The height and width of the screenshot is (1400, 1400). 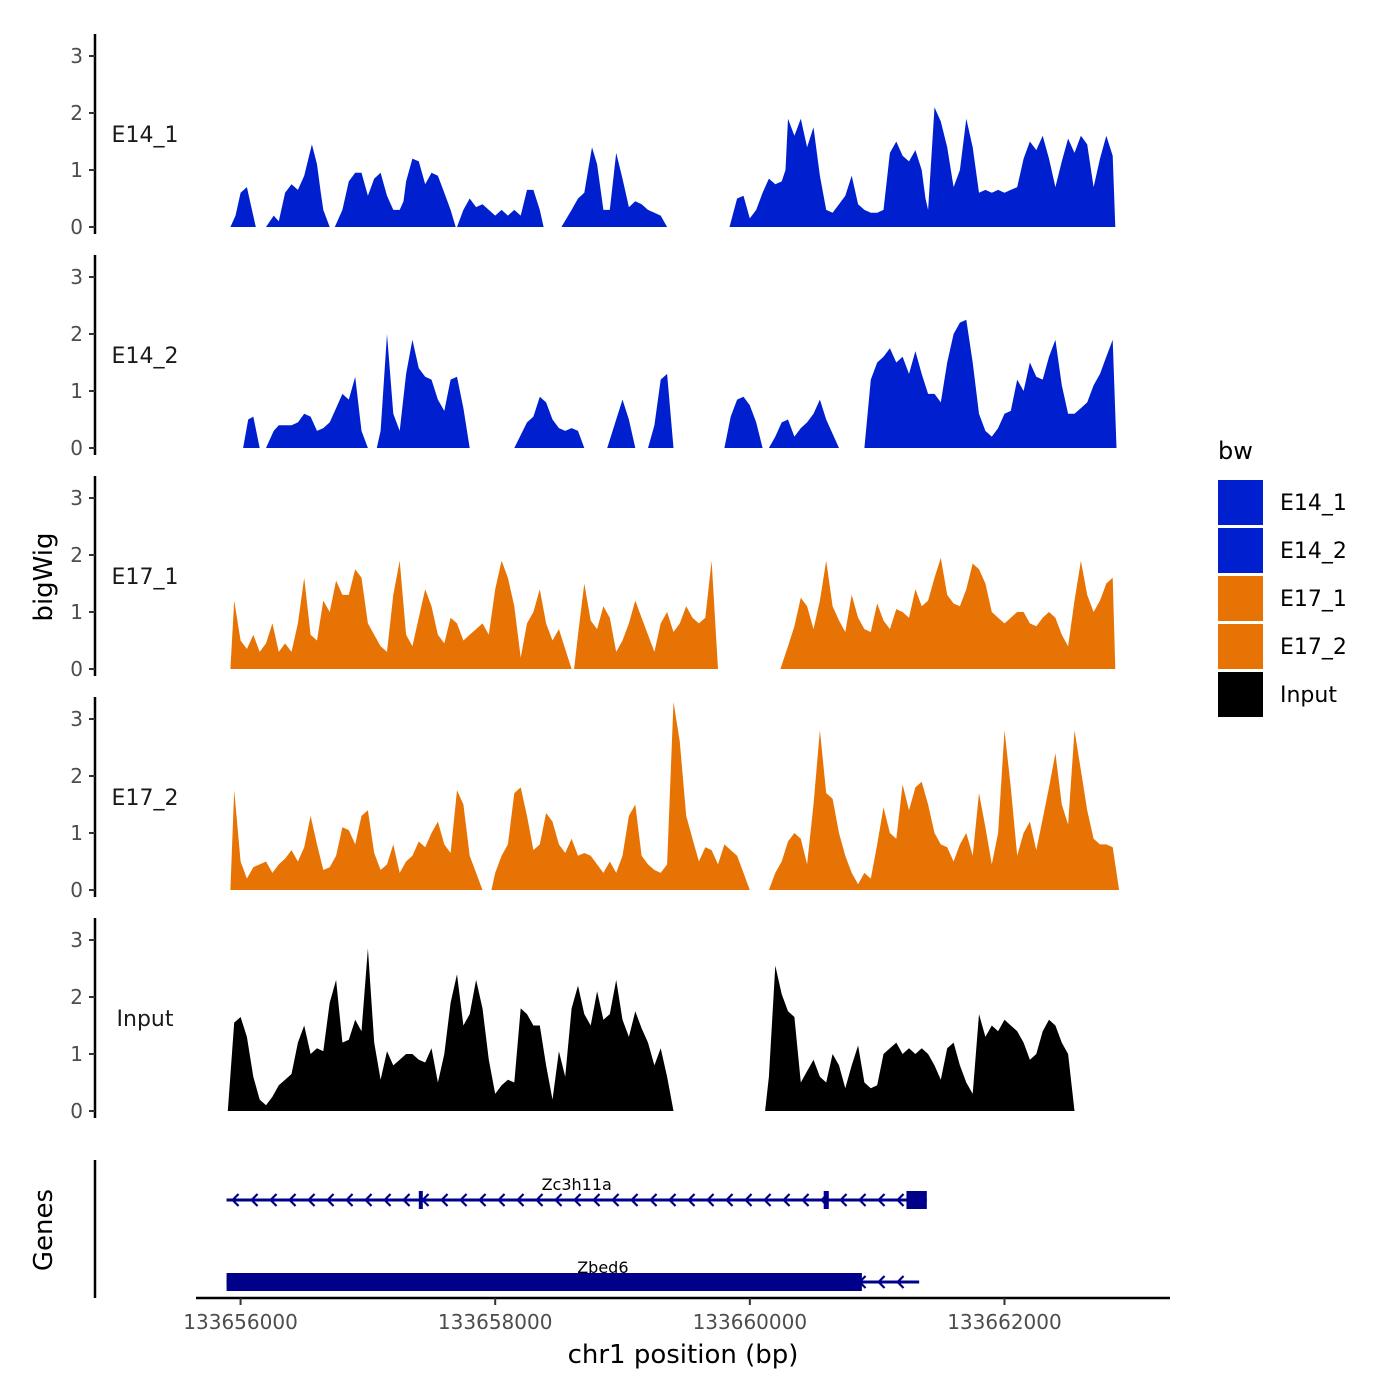 I want to click on legend-label: E17_2, so click(x=1313, y=647).